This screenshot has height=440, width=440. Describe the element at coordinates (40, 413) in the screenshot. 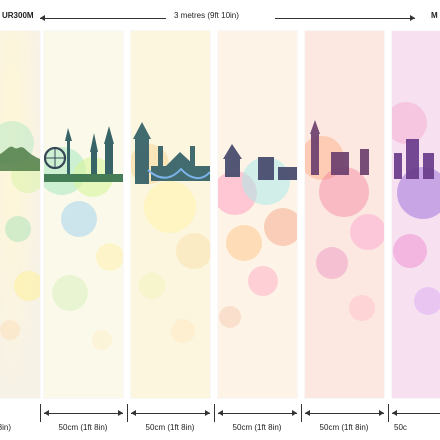

I see `panel-tick-left-edge` at that location.